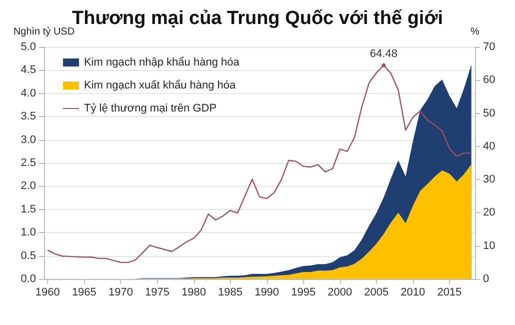  What do you see at coordinates (28, 47) in the screenshot?
I see `y-tick-label: 5.0` at bounding box center [28, 47].